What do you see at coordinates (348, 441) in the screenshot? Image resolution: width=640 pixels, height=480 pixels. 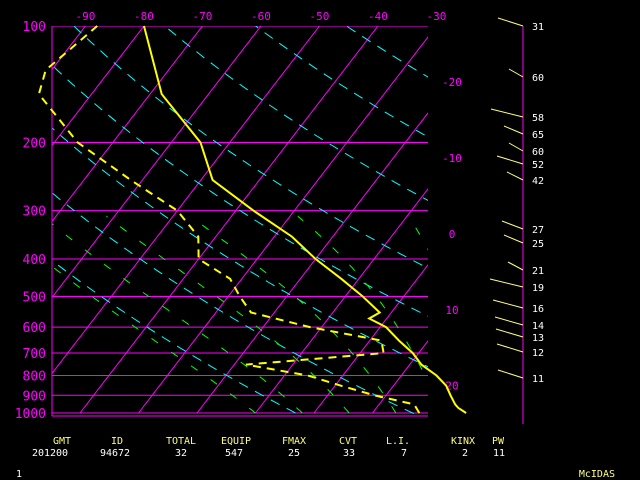 I see `hdr-cvt: CVT` at bounding box center [348, 441].